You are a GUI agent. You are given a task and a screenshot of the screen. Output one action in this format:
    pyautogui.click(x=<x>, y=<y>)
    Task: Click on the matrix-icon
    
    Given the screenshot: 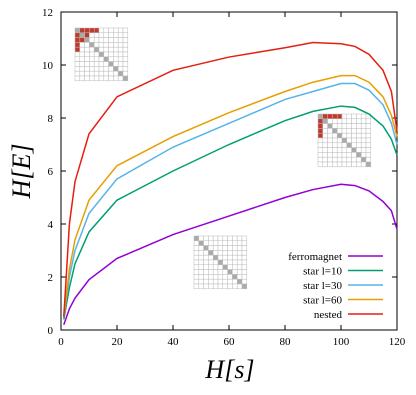 What is the action you would take?
    pyautogui.click(x=220, y=262)
    